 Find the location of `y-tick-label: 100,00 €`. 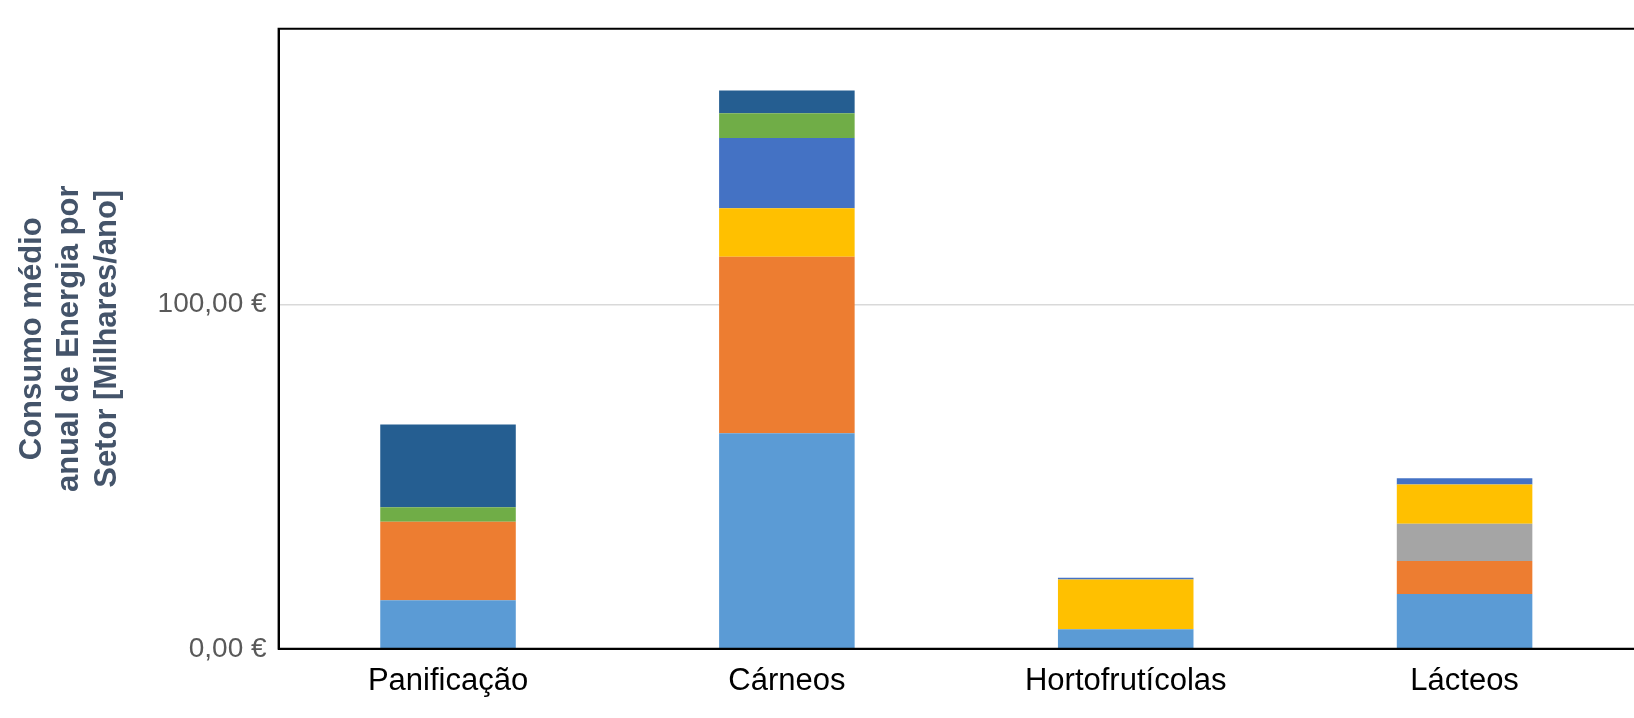

y-tick-label: 100,00 € is located at coordinates (212, 303).